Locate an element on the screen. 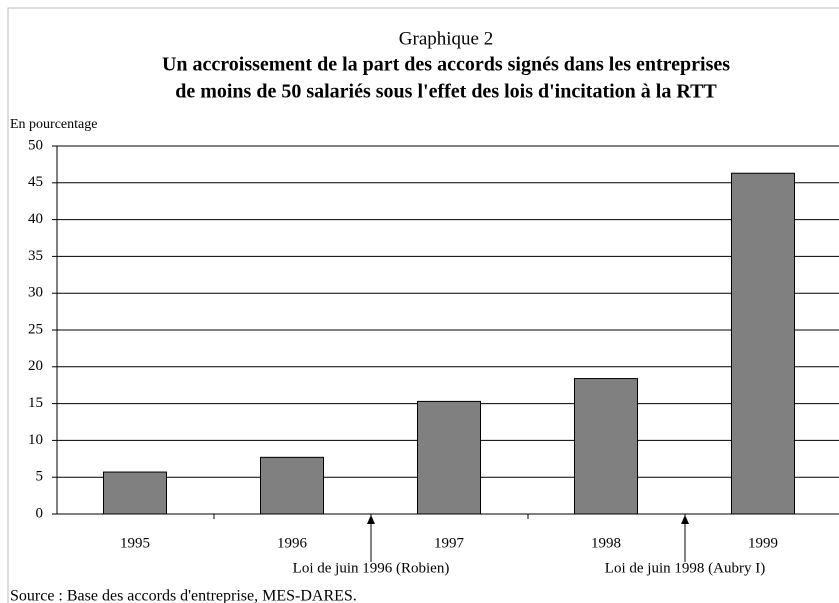  y-tick-label: 35 is located at coordinates (35, 256).